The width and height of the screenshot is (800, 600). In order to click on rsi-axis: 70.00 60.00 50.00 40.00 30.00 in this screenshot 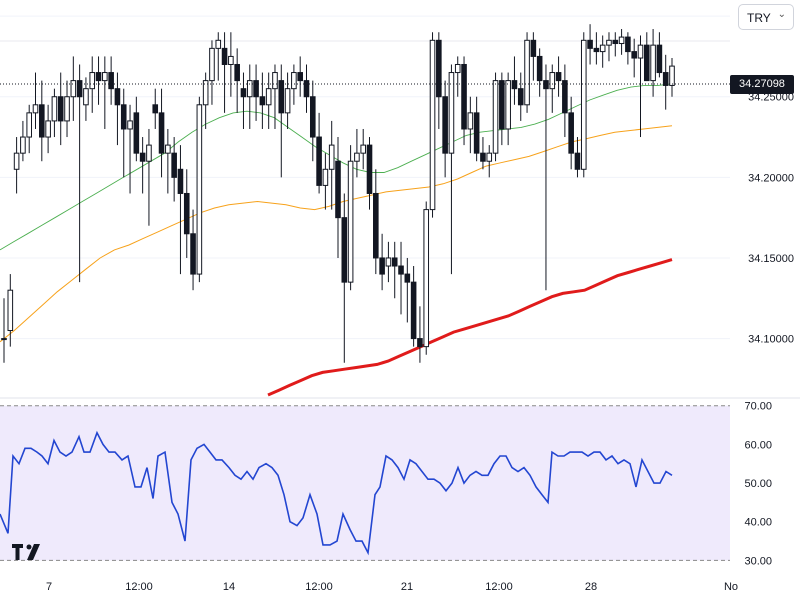, I will do `click(758, 484)`.